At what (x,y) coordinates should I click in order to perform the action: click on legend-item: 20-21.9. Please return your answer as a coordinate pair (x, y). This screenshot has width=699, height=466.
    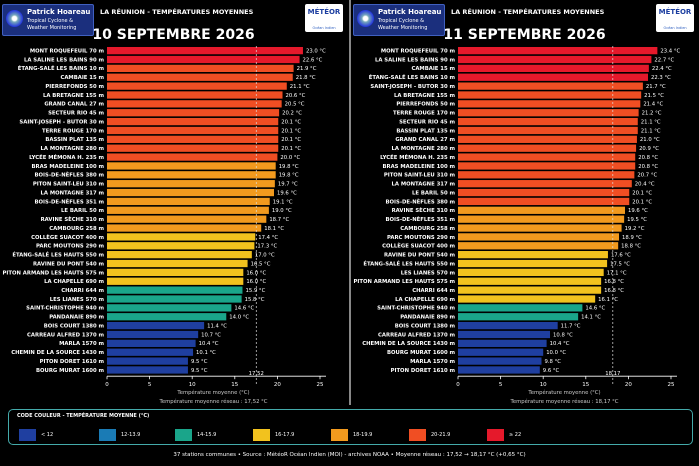
    Looking at the image, I should click on (429, 432).